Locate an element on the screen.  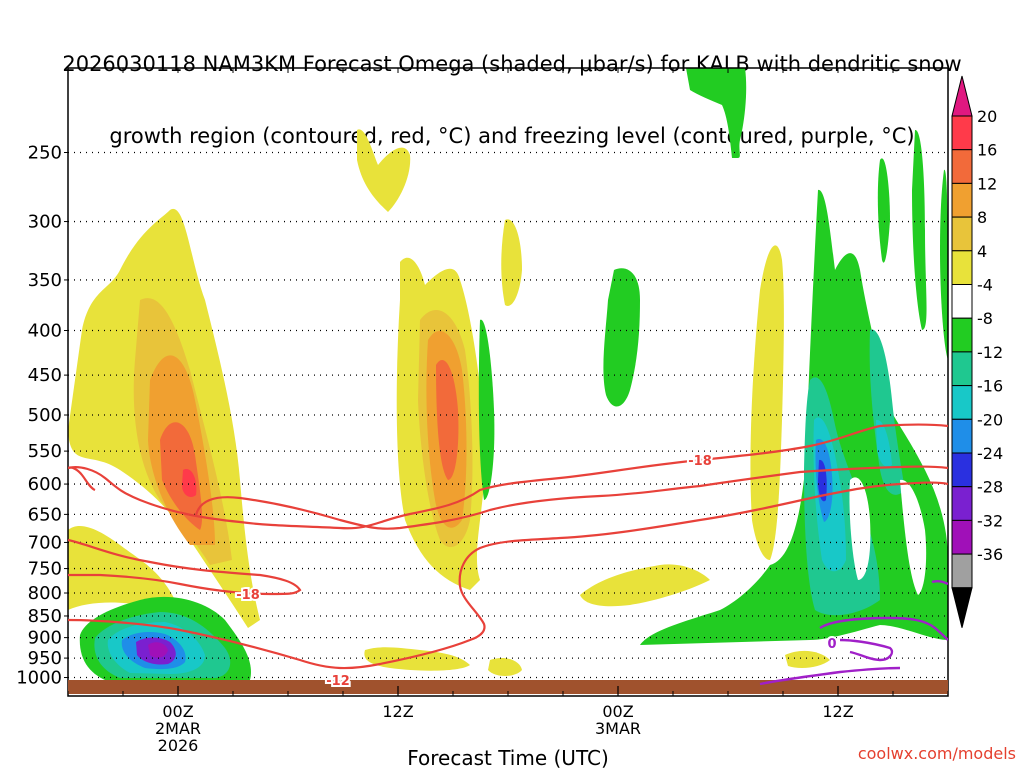
x-axis-label: Forecast Time (UTC) is located at coordinates (508, 757).